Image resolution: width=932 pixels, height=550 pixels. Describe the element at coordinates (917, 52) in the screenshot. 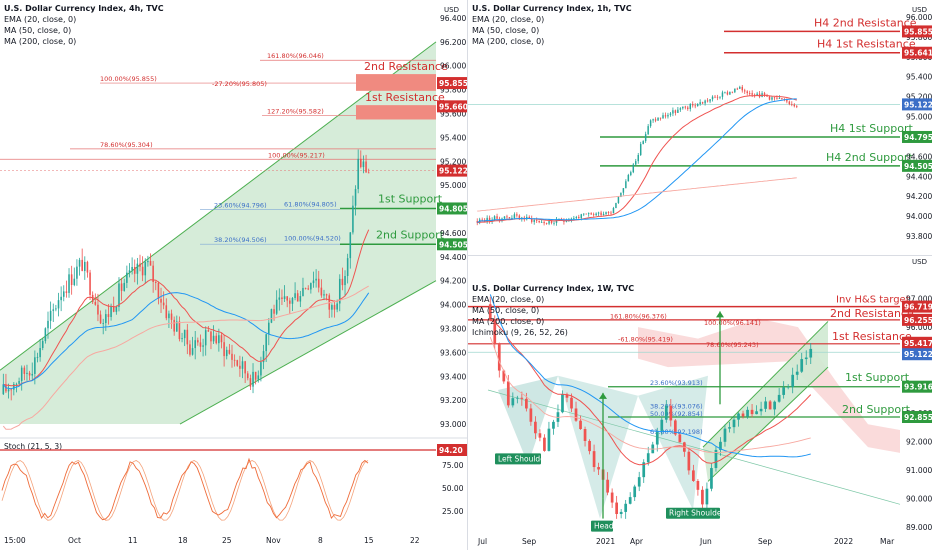

I see `price-tag-h4-resistance-1-bg` at that location.